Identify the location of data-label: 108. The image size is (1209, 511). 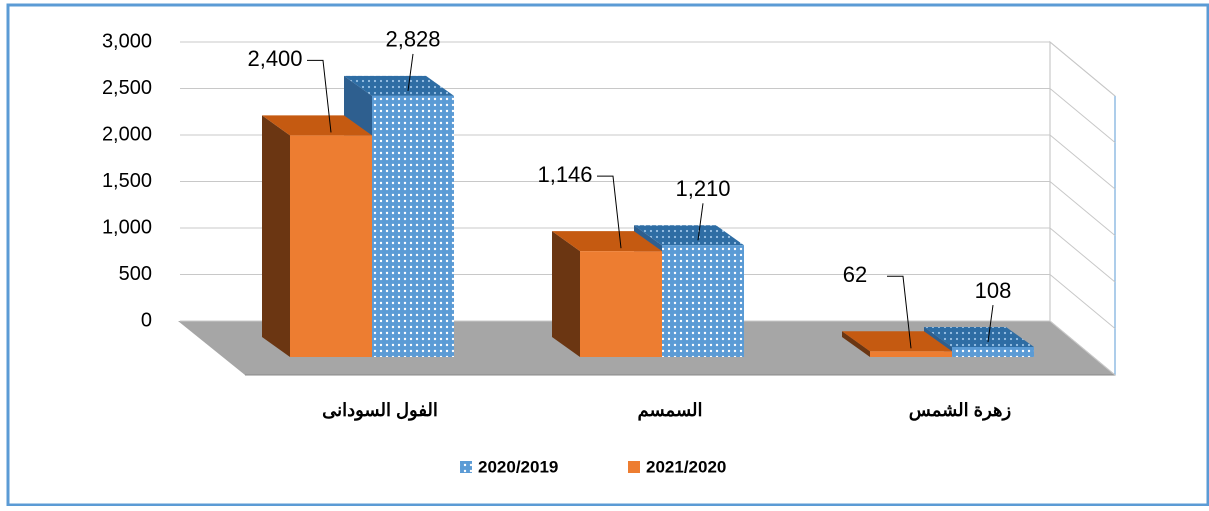
(993, 290).